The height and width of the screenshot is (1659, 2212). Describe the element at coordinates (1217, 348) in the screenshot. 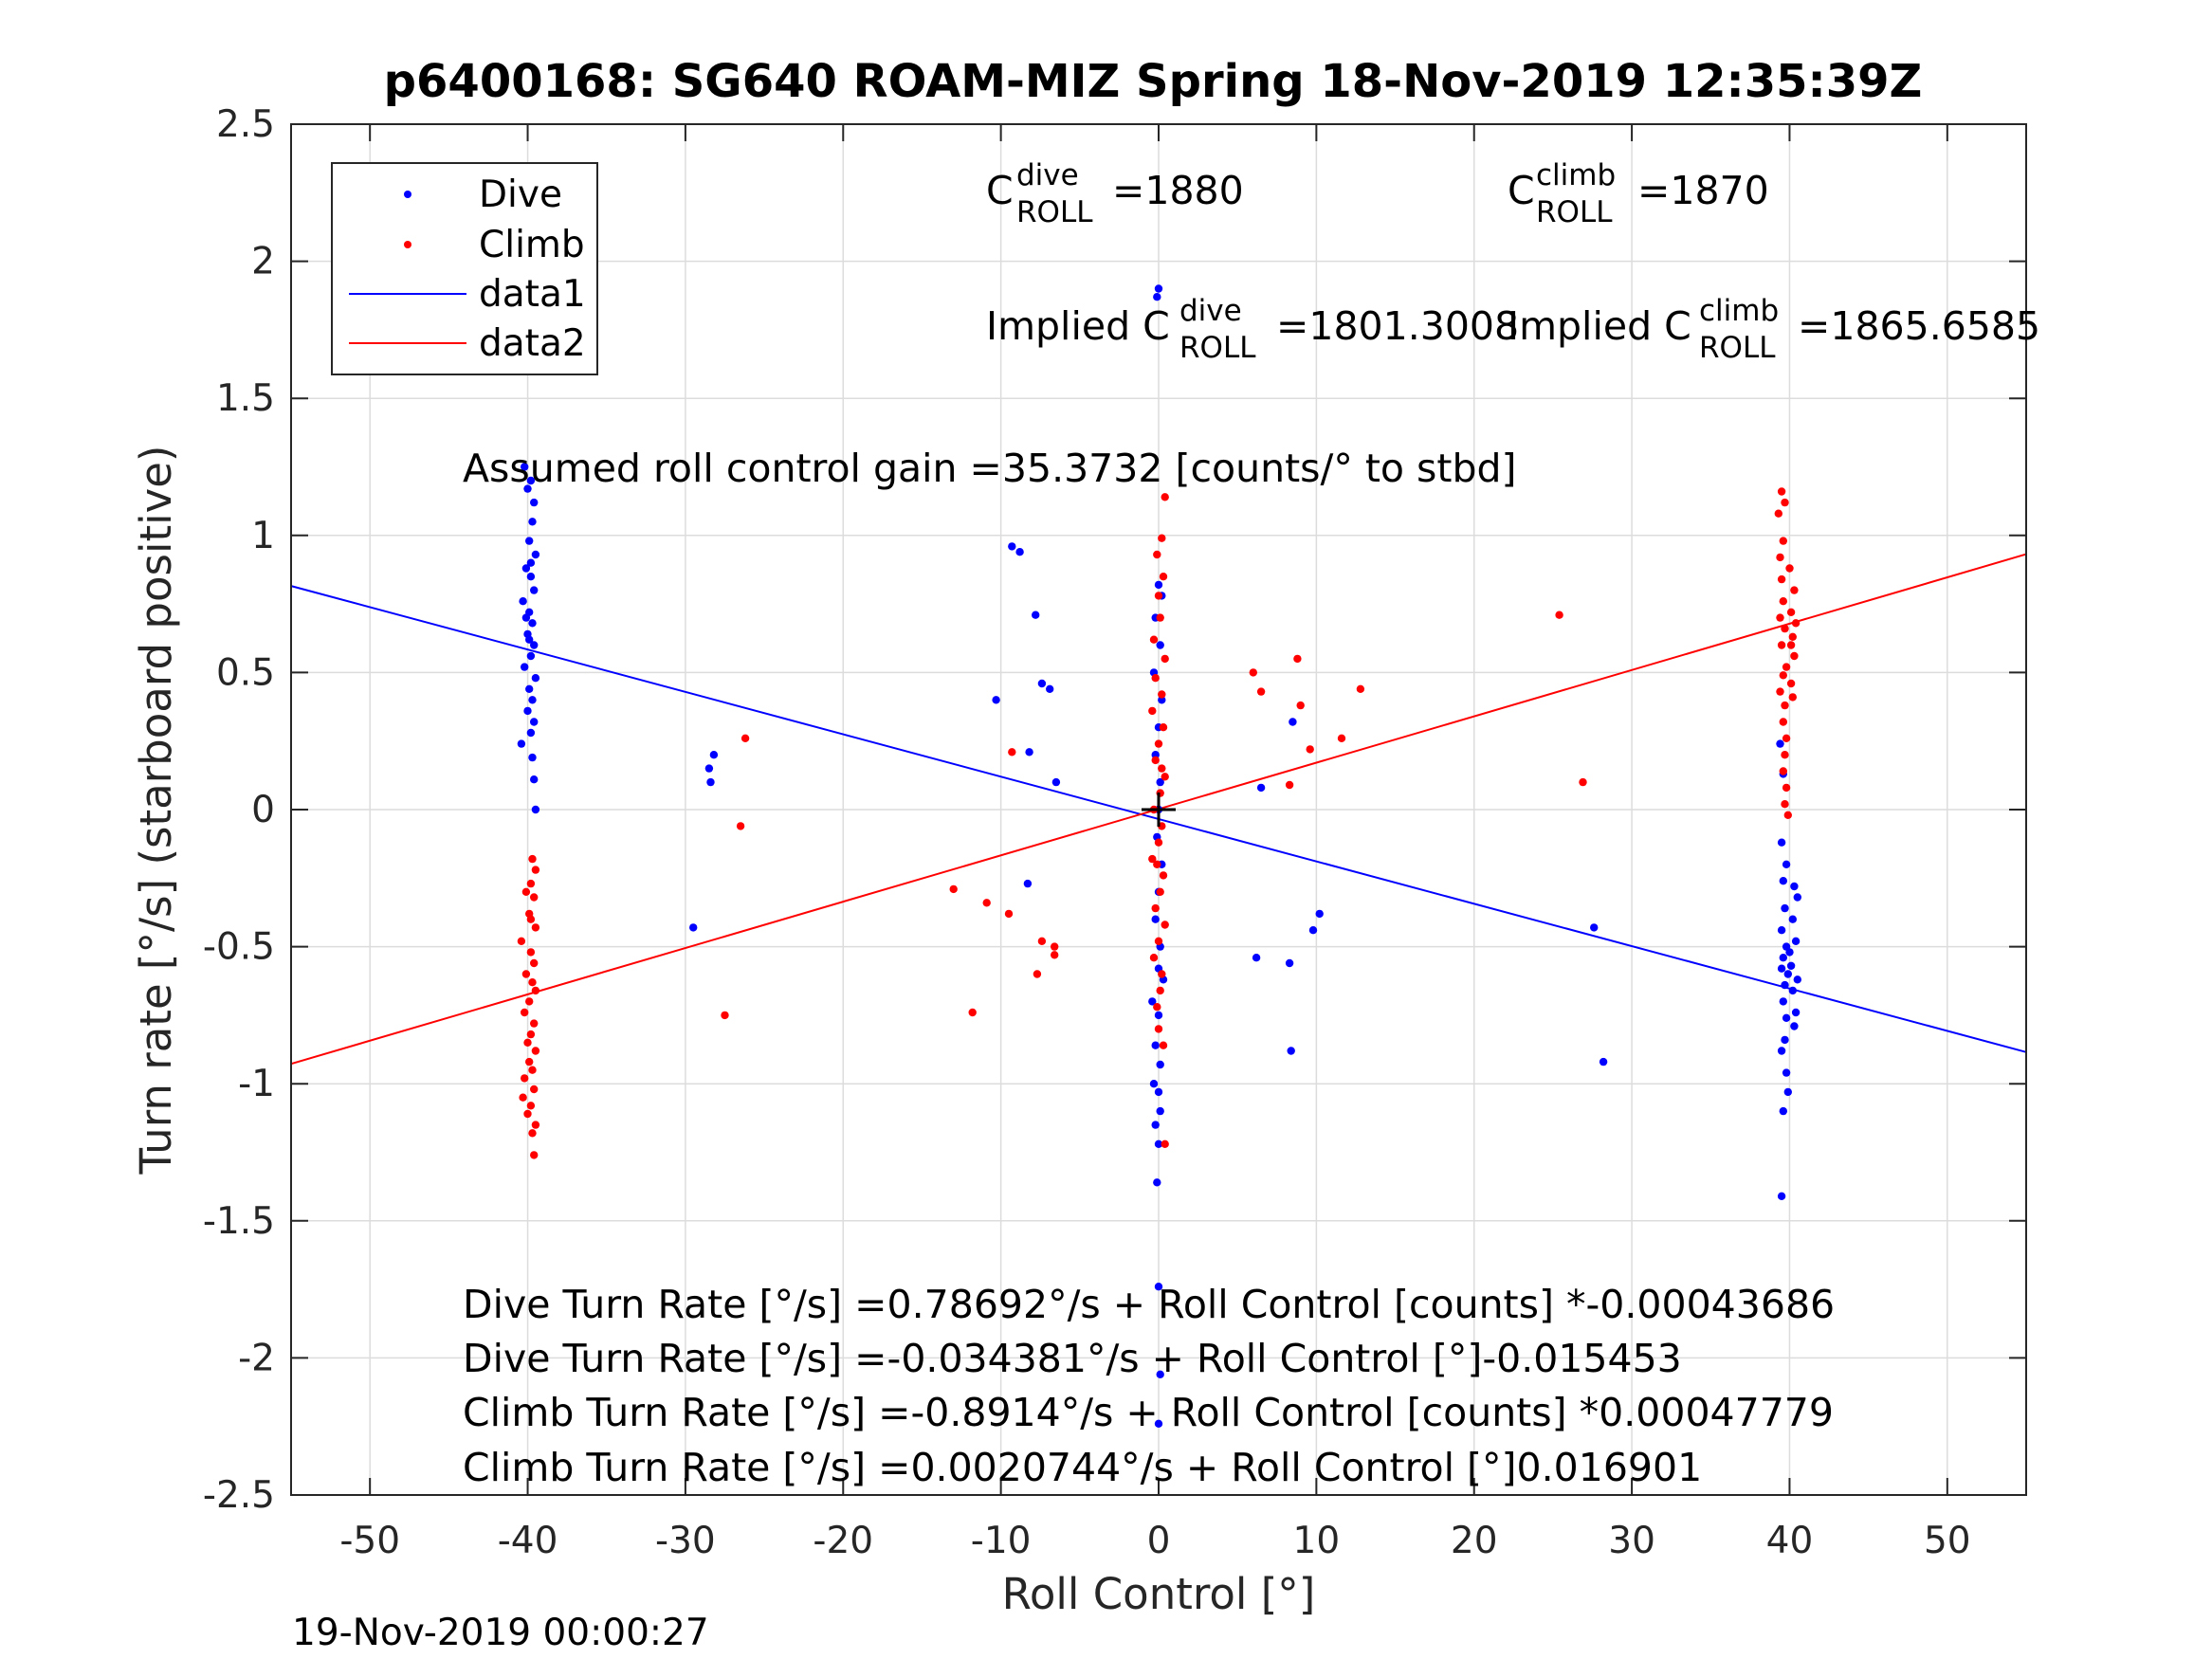

I see `implied-dive-sub: ROLL` at that location.